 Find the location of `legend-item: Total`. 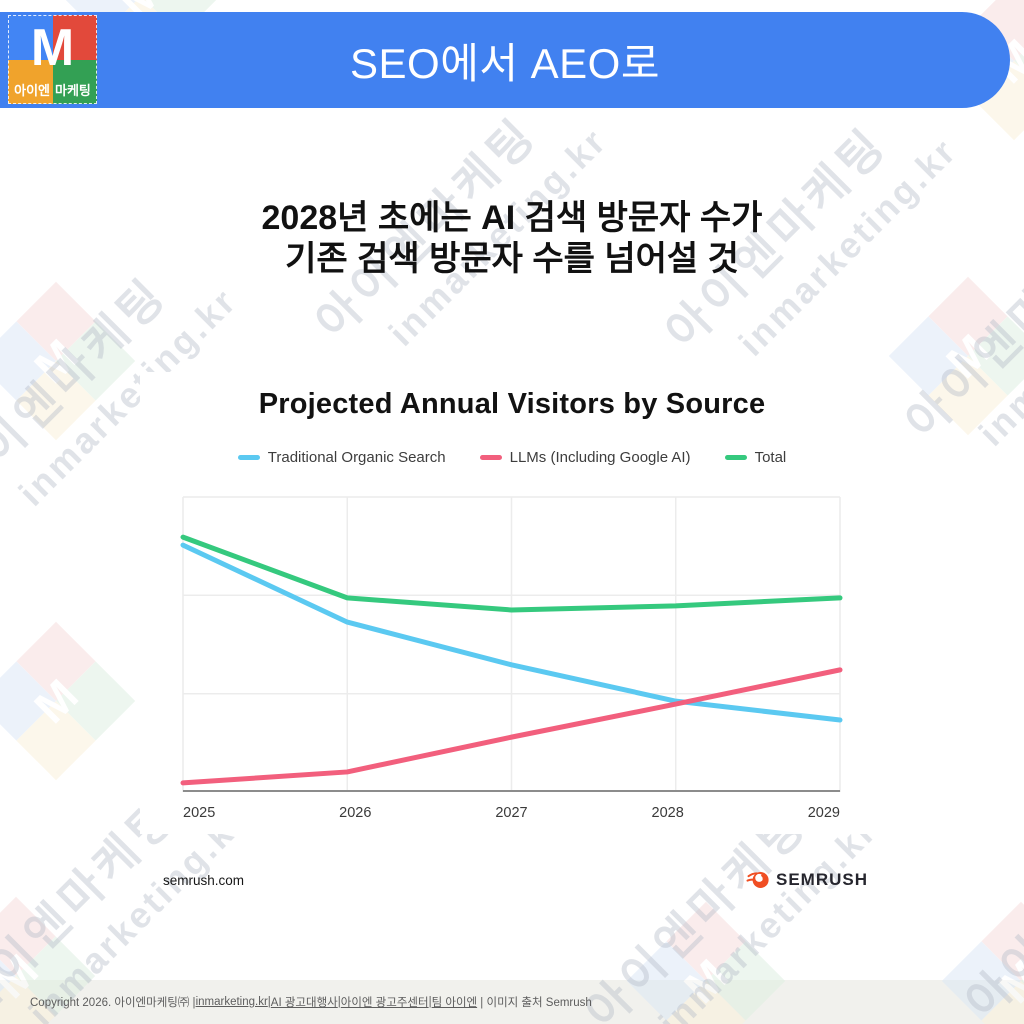

legend-item: Total is located at coordinates (755, 457).